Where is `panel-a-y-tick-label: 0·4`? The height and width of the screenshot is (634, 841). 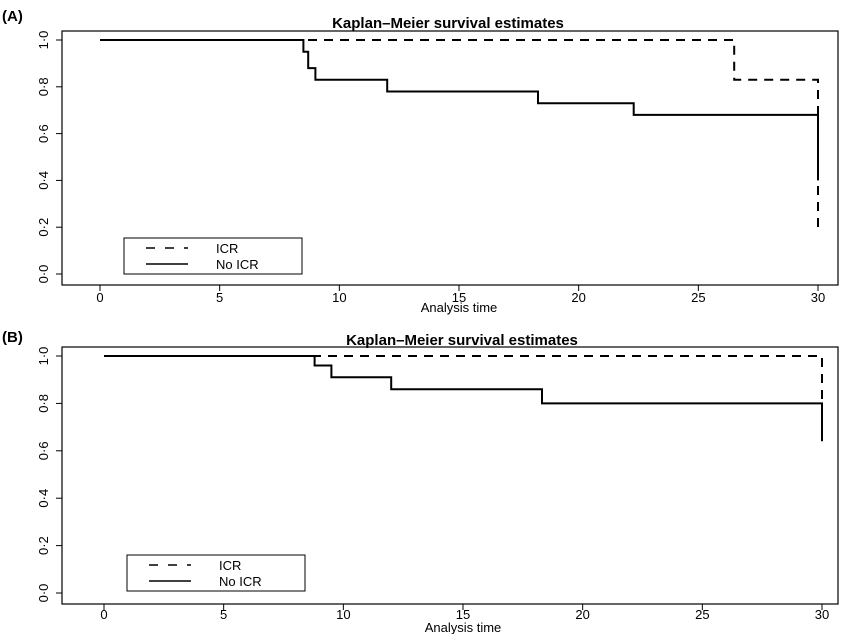
panel-a-y-tick-label: 0·4 is located at coordinates (43, 180).